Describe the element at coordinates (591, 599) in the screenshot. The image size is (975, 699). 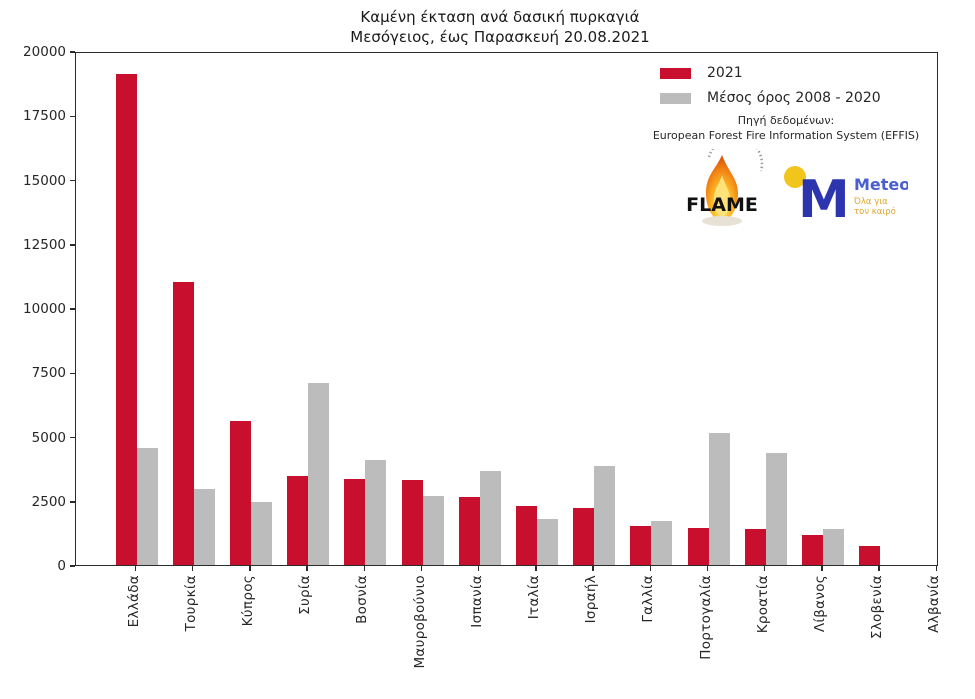
I see `x-axis-label: Ισραήλ` at that location.